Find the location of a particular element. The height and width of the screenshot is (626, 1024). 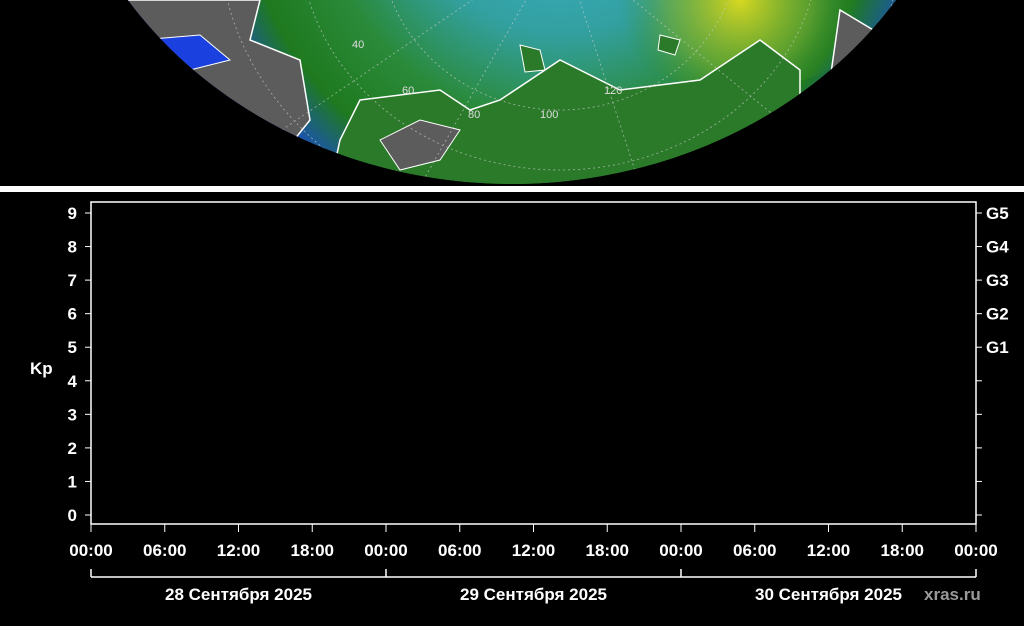

y-tick-label: 2 is located at coordinates (72, 448).